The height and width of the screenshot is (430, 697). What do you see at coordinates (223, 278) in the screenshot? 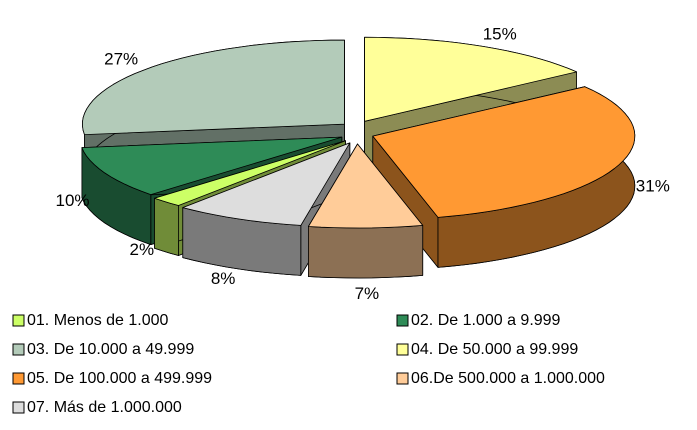
I see `data-label: 8%` at bounding box center [223, 278].